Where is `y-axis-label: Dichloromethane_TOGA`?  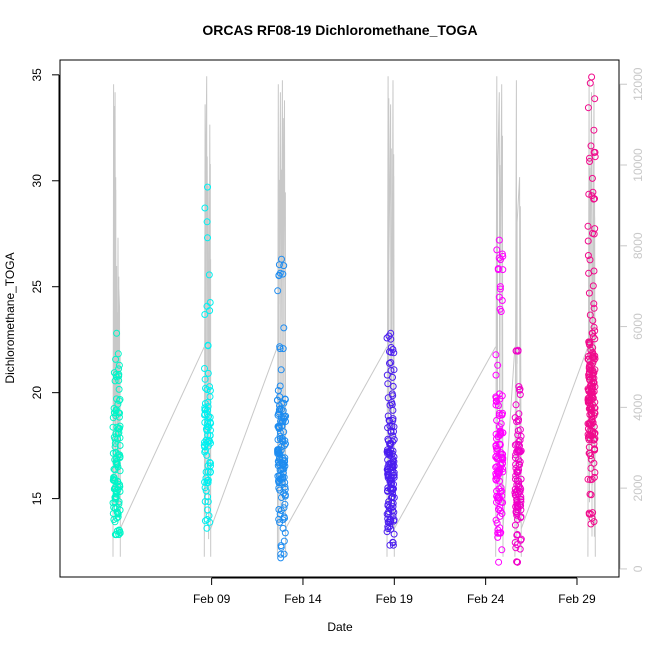 y-axis-label: Dichloromethane_TOGA is located at coordinates (10, 317).